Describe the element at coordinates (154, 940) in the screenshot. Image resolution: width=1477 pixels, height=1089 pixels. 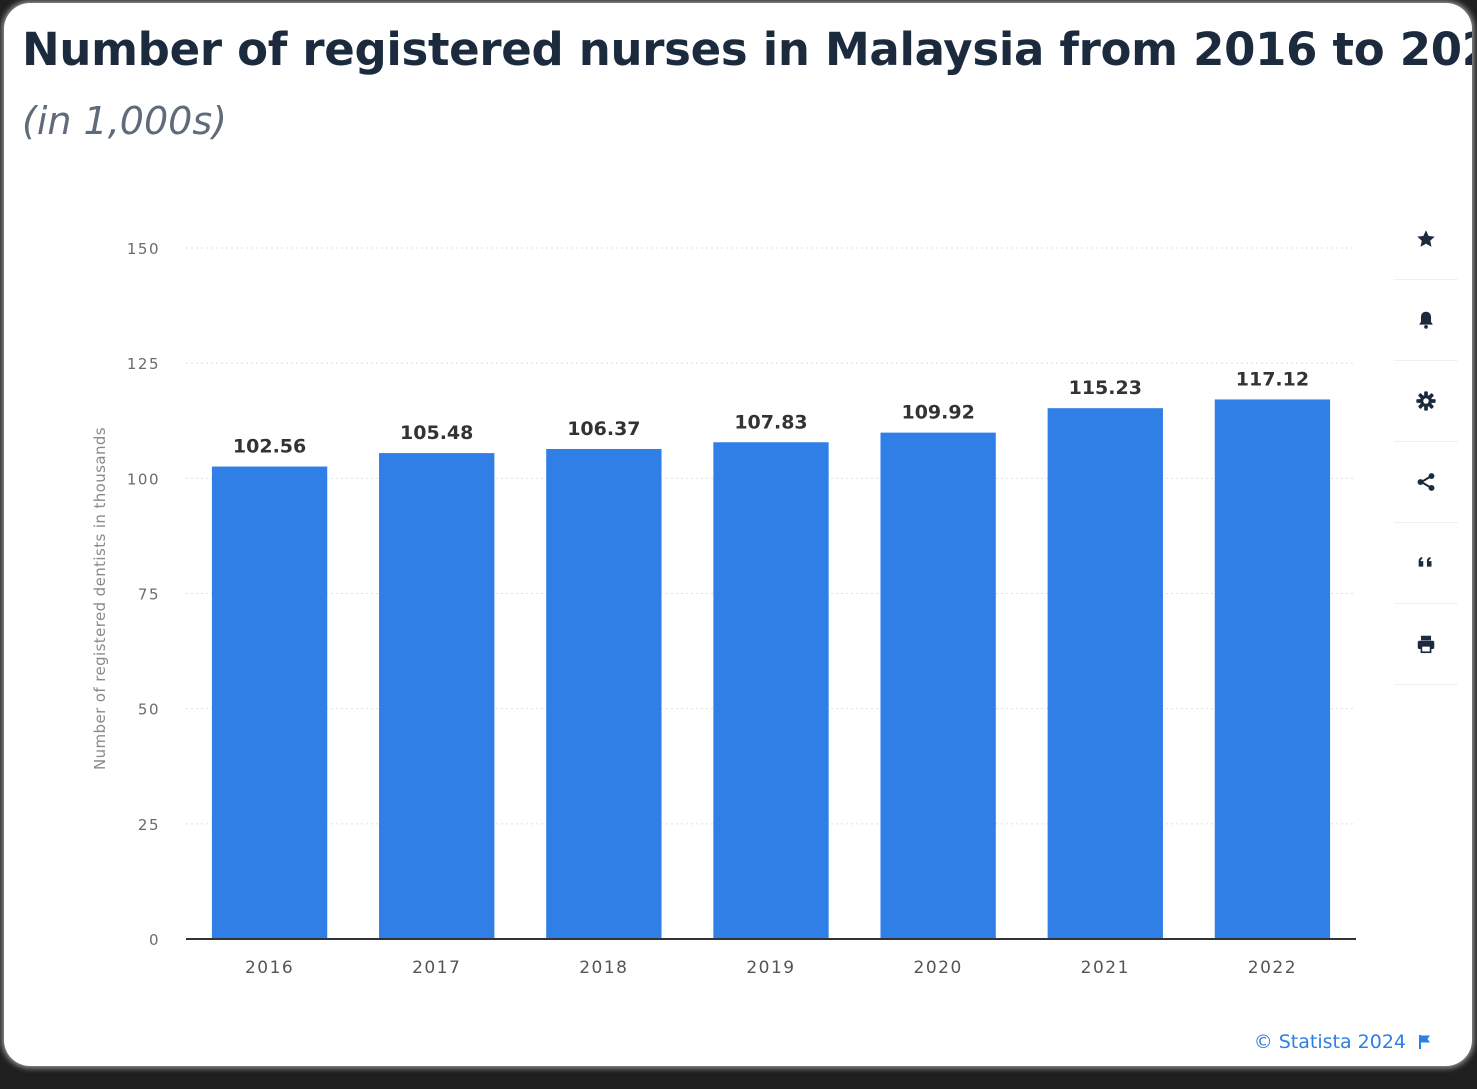
I see `y-tick-label: 0` at that location.